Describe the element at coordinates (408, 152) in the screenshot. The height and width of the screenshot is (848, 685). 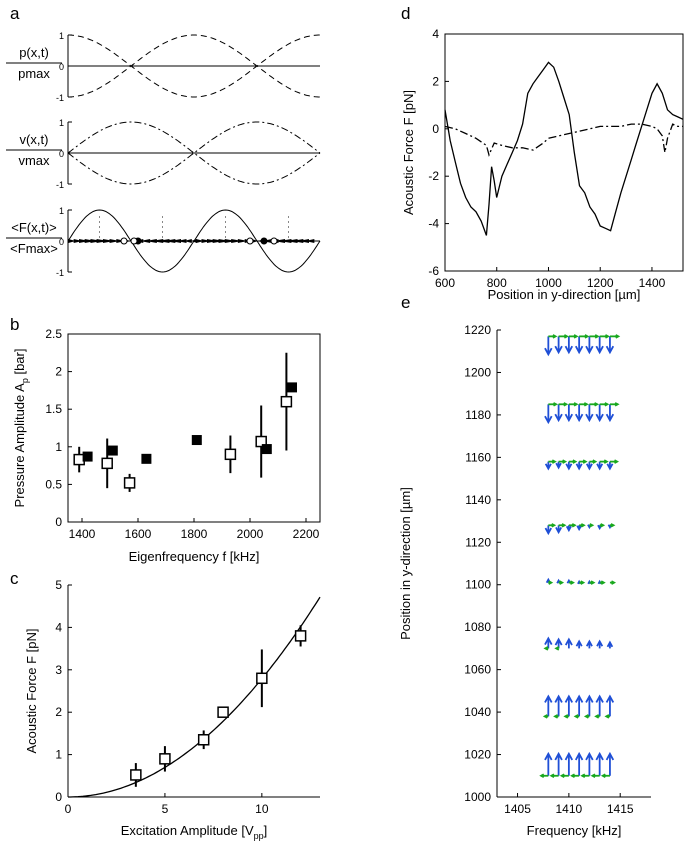
I see `y-axis-label: Acoustic Force F [pN]` at that location.